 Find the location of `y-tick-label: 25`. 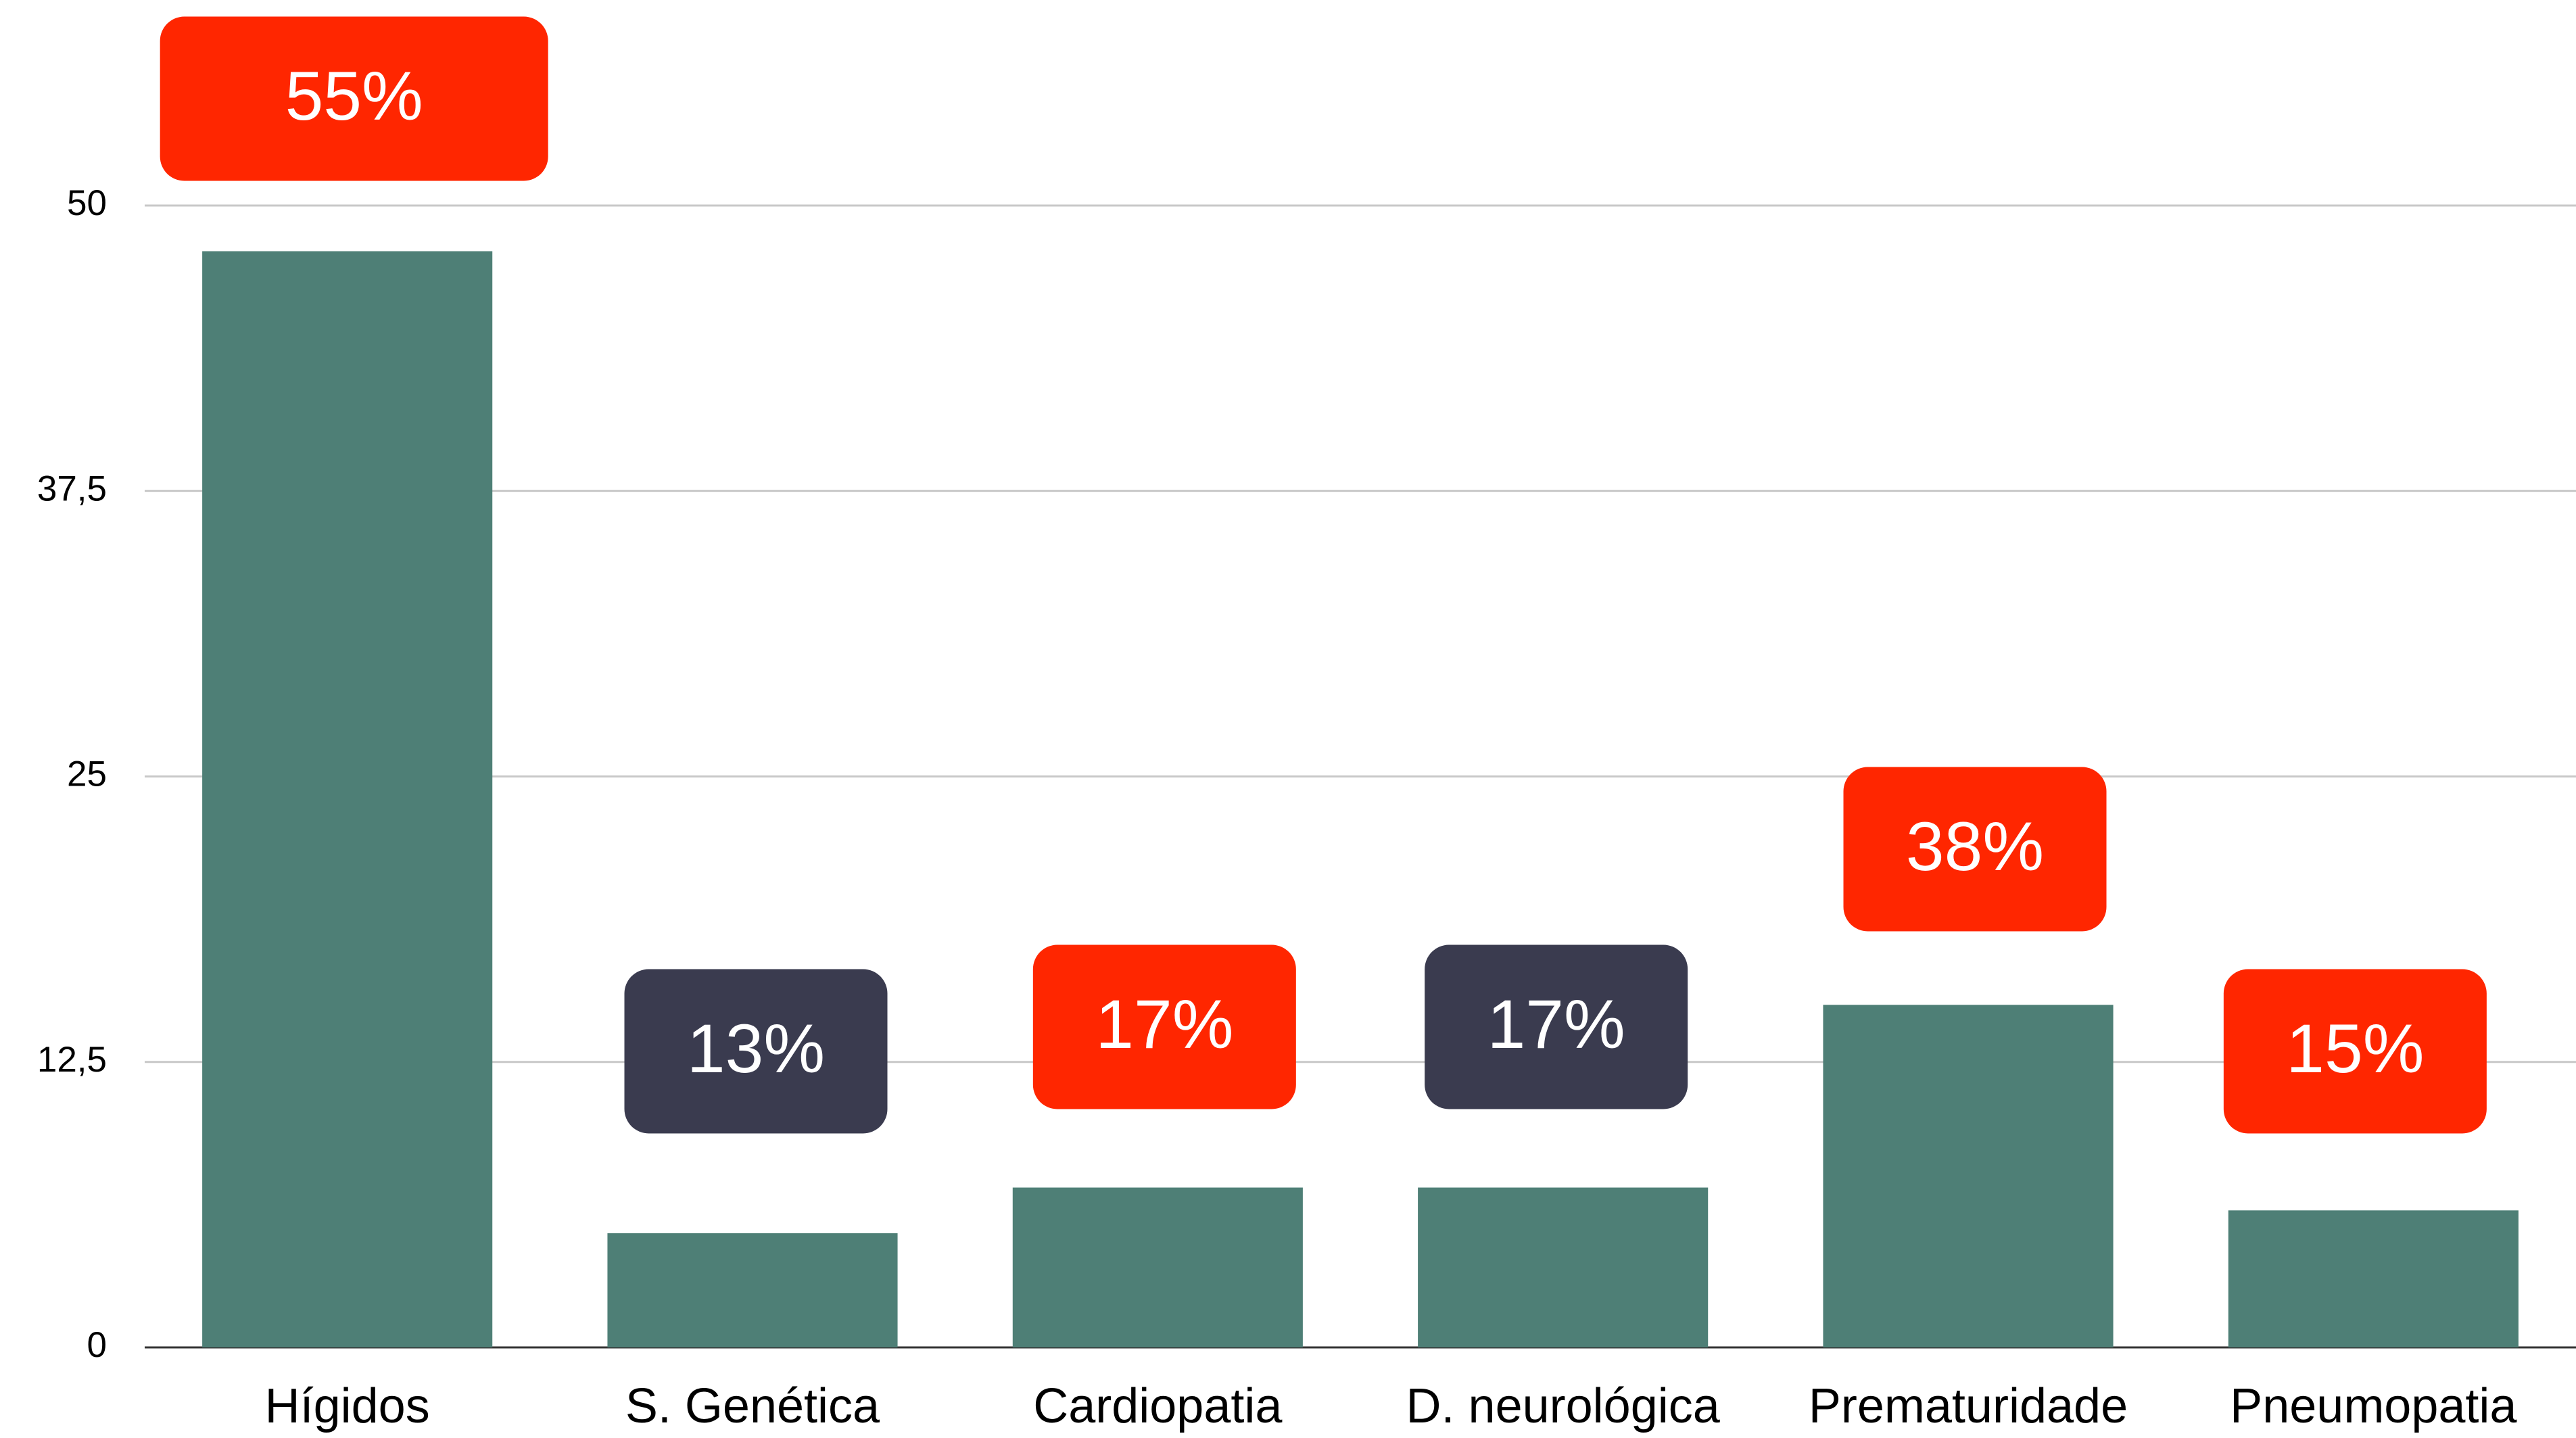

y-tick-label: 25 is located at coordinates (87, 774).